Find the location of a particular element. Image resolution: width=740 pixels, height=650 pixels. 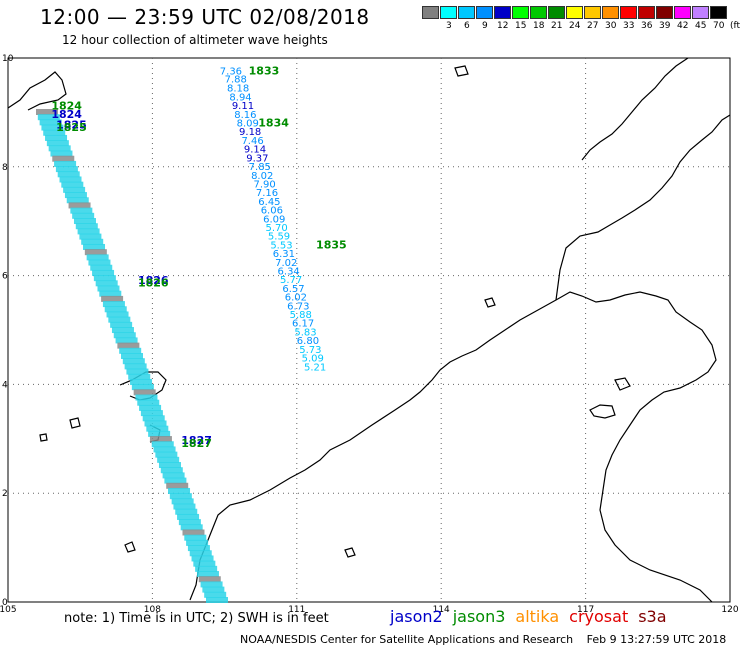

legend-label: 33 is located at coordinates (629, 26).